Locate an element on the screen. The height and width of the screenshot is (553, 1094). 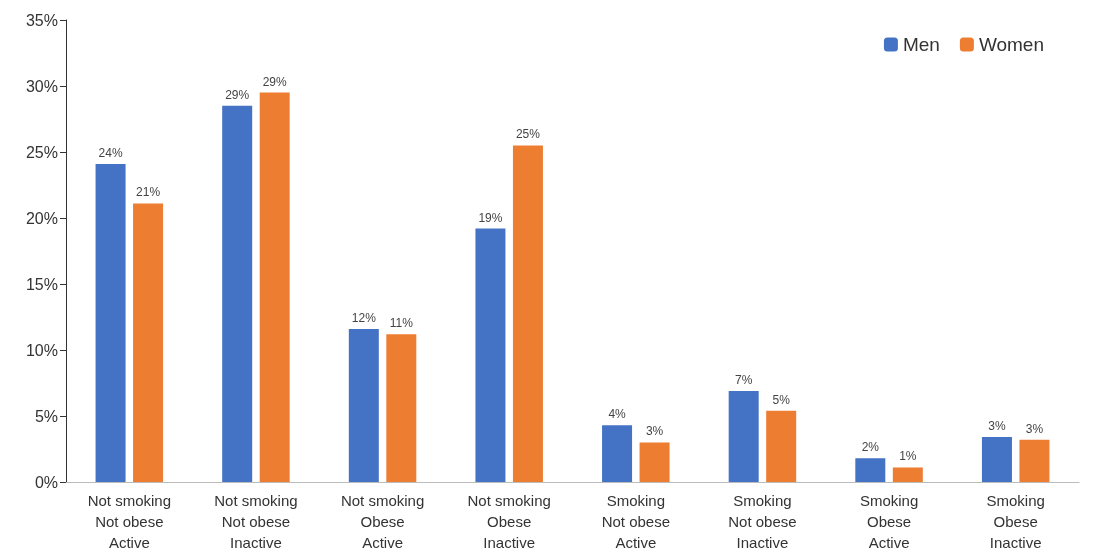
x-tick-label: Not smoking Not obese Inactive is located at coordinates (256, 521).